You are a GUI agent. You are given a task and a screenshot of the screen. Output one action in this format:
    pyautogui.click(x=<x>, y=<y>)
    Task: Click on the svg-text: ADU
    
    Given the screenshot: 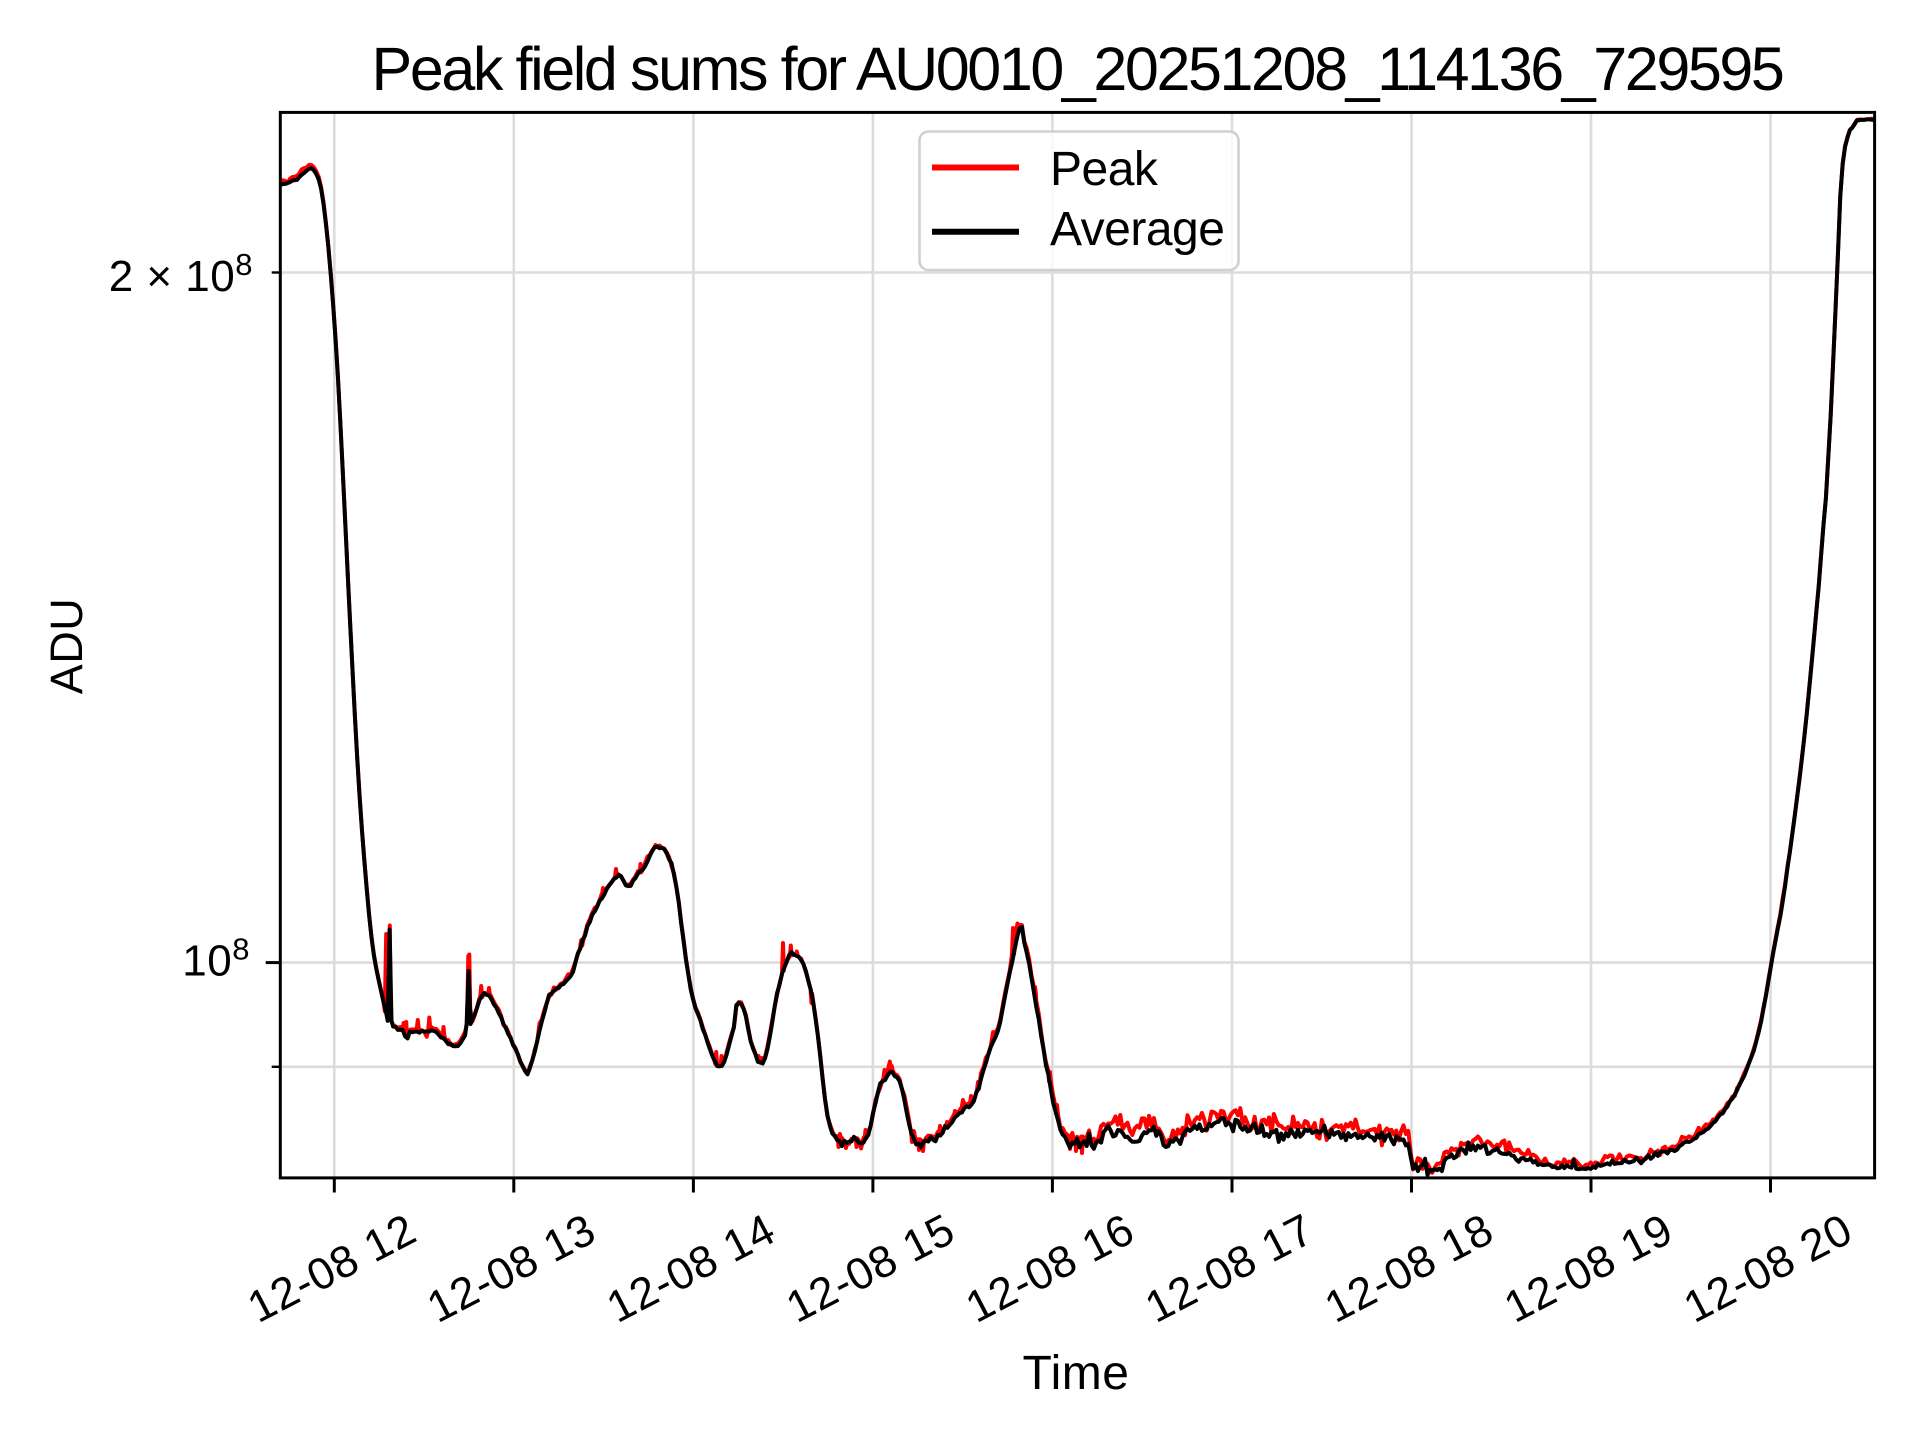 What is the action you would take?
    pyautogui.click(x=66, y=646)
    